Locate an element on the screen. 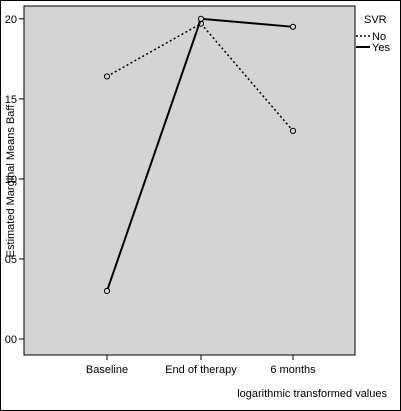 The image size is (401, 411). x-tick-label: End of therapy is located at coordinates (201, 370).